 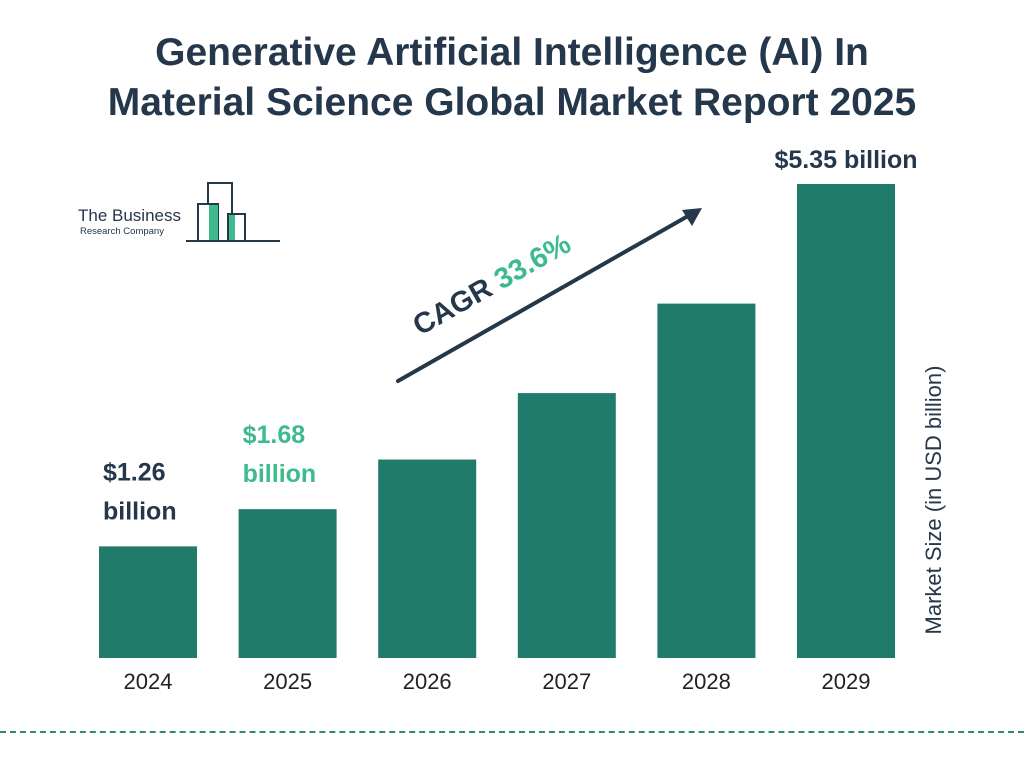 I want to click on data-label: $1.26, so click(x=134, y=472).